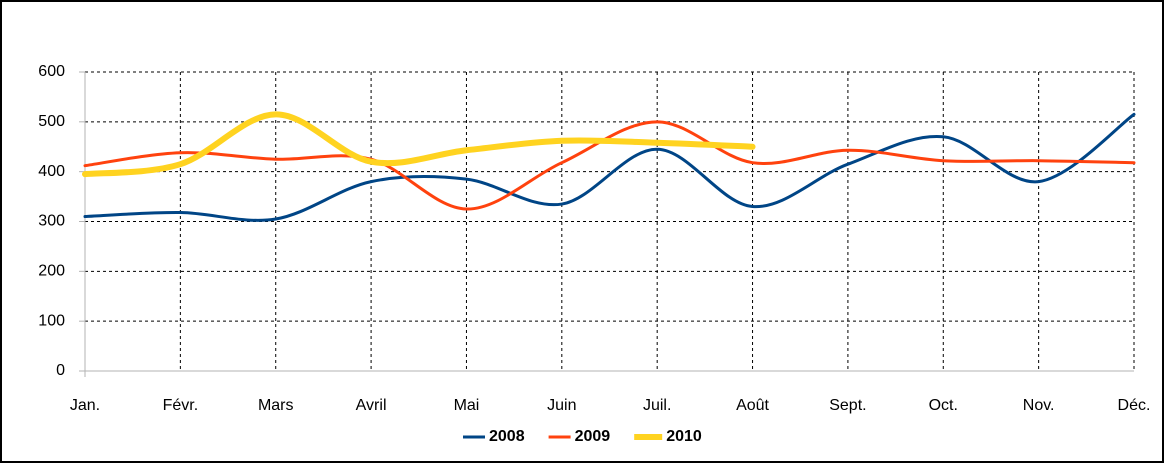 Image resolution: width=1164 pixels, height=463 pixels. Describe the element at coordinates (51, 221) in the screenshot. I see `y-tick-label: 300` at that location.